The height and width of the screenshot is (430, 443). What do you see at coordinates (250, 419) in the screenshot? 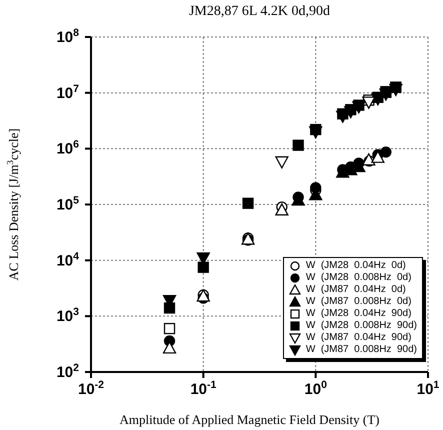
I see `x-axis-title: Amplitude of Applied Magnetic Field Density (T)` at bounding box center [250, 419].